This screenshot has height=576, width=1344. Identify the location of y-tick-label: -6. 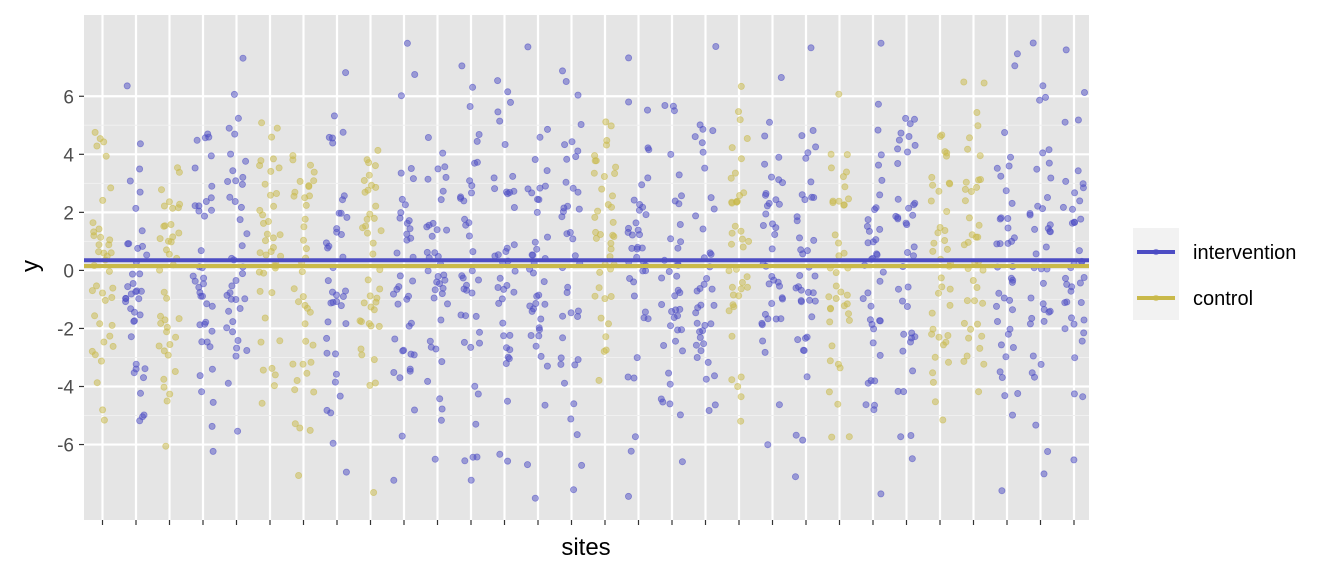
(65, 446).